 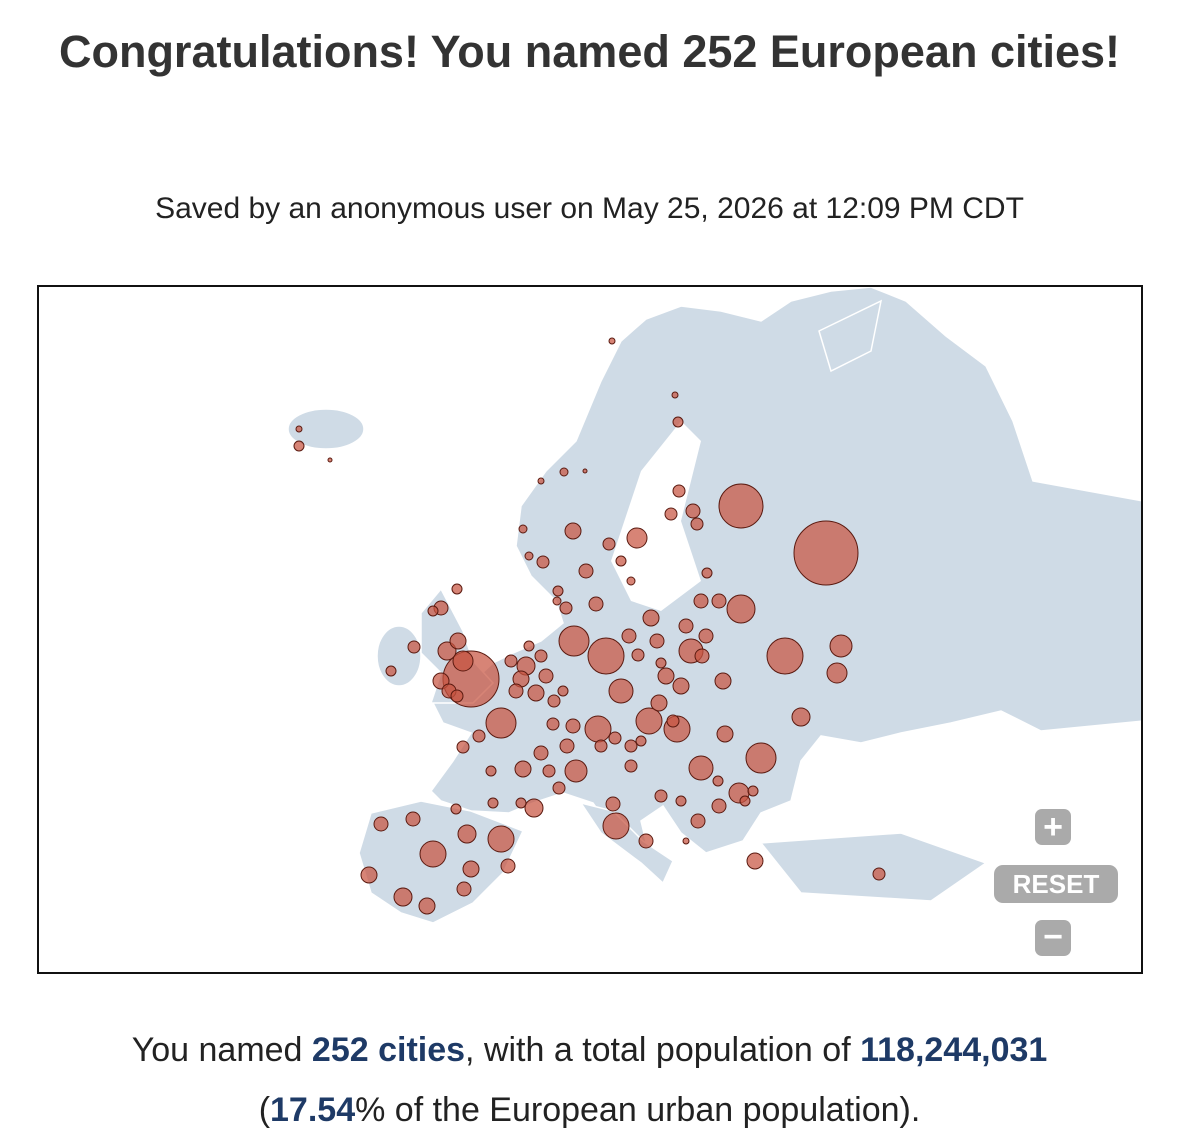 I want to click on zoom-out-button: −, so click(x=1053, y=938).